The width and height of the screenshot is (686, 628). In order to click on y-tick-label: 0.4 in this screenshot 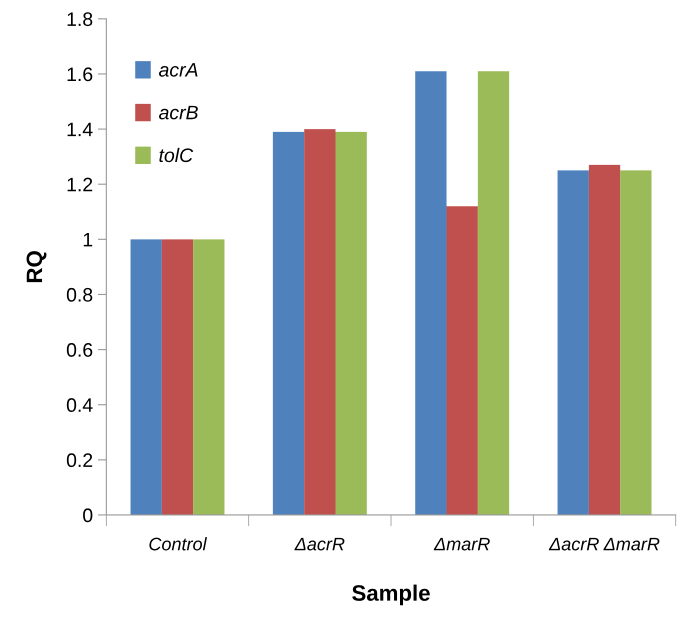, I will do `click(79, 405)`.